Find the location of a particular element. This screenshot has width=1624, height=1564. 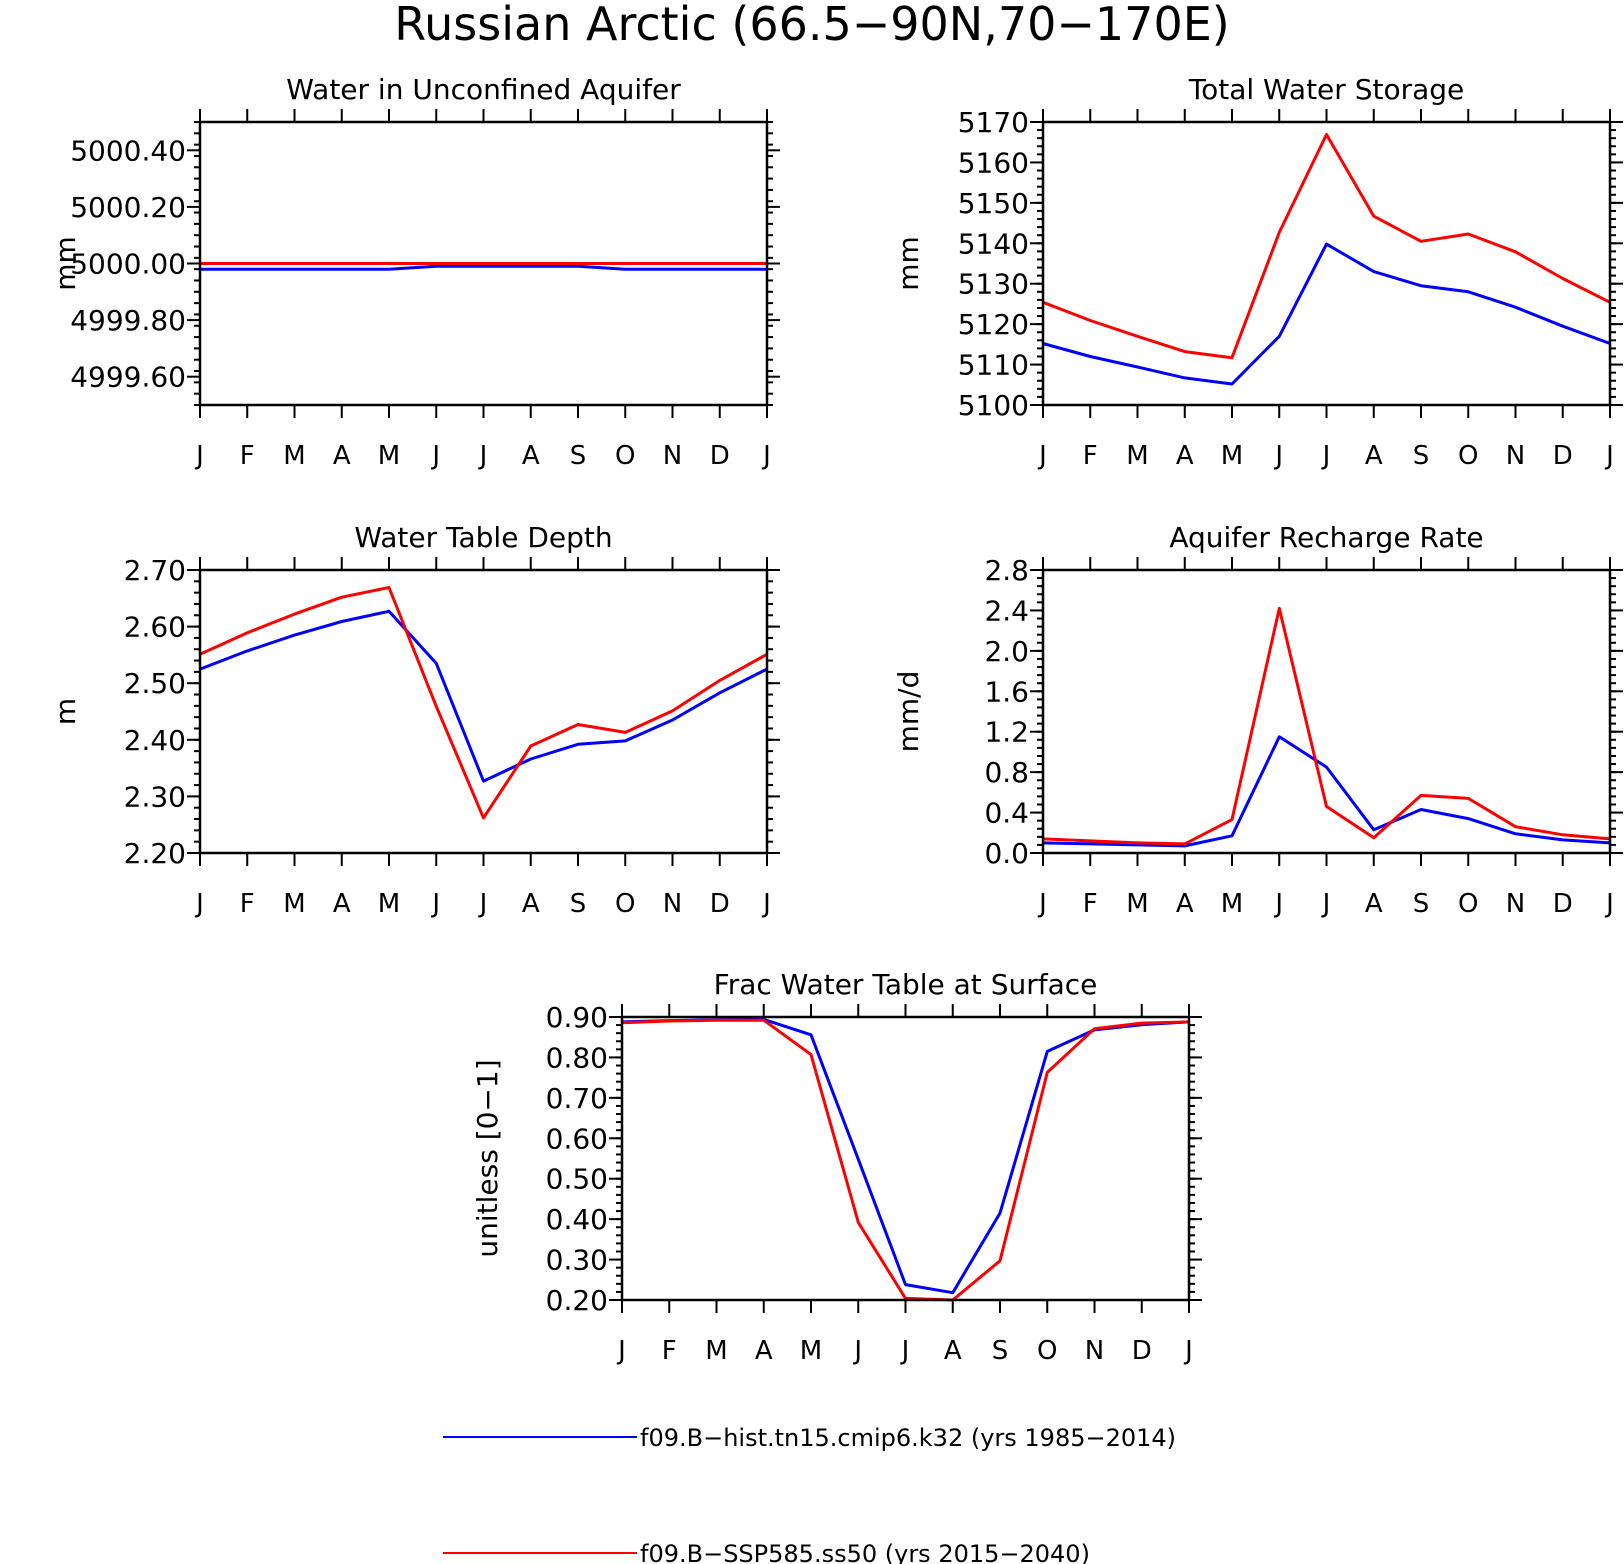

y-tick-label: 0.8 is located at coordinates (1006, 772).